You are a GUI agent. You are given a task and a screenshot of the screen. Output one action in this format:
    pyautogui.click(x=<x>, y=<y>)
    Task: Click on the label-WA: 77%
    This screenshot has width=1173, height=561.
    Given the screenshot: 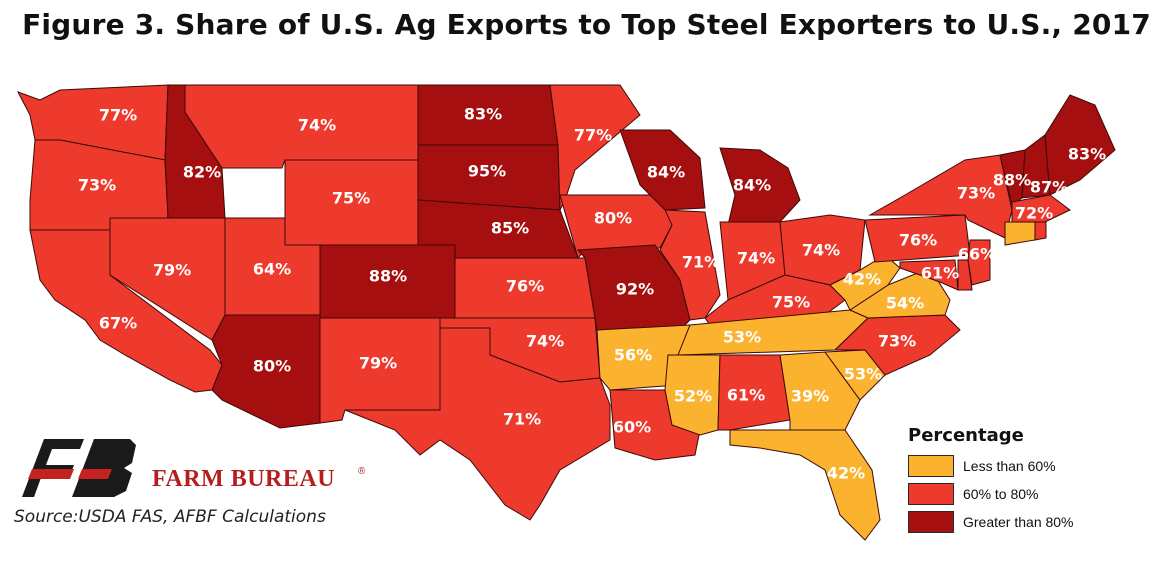 What is the action you would take?
    pyautogui.click(x=118, y=115)
    